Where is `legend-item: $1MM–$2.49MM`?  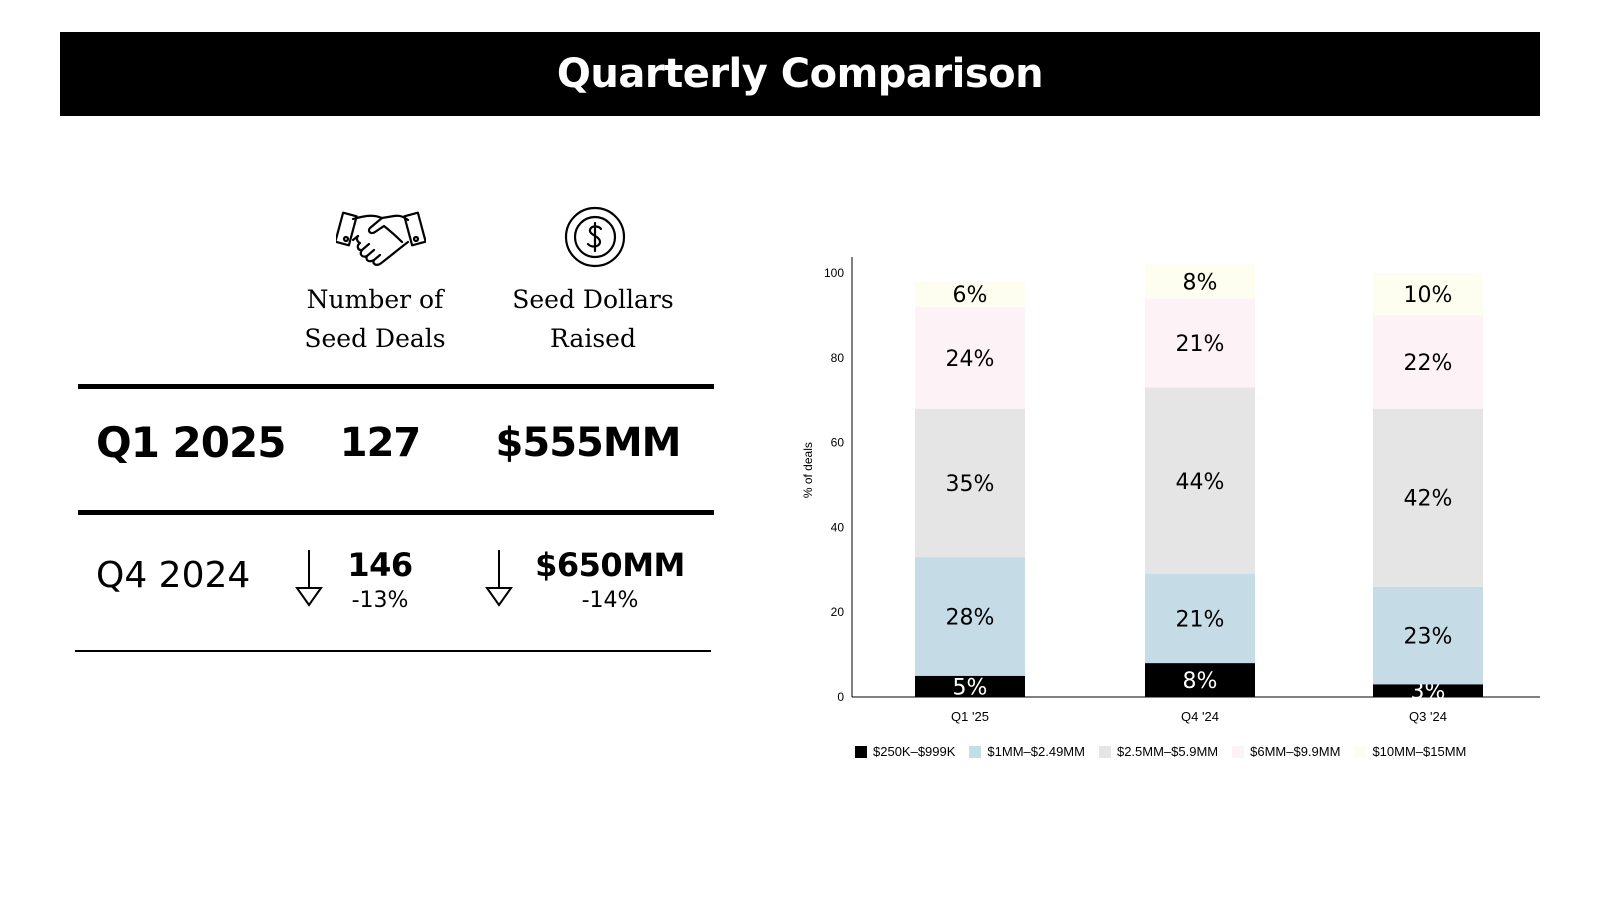 legend-item: $1MM–$2.49MM is located at coordinates (1027, 751).